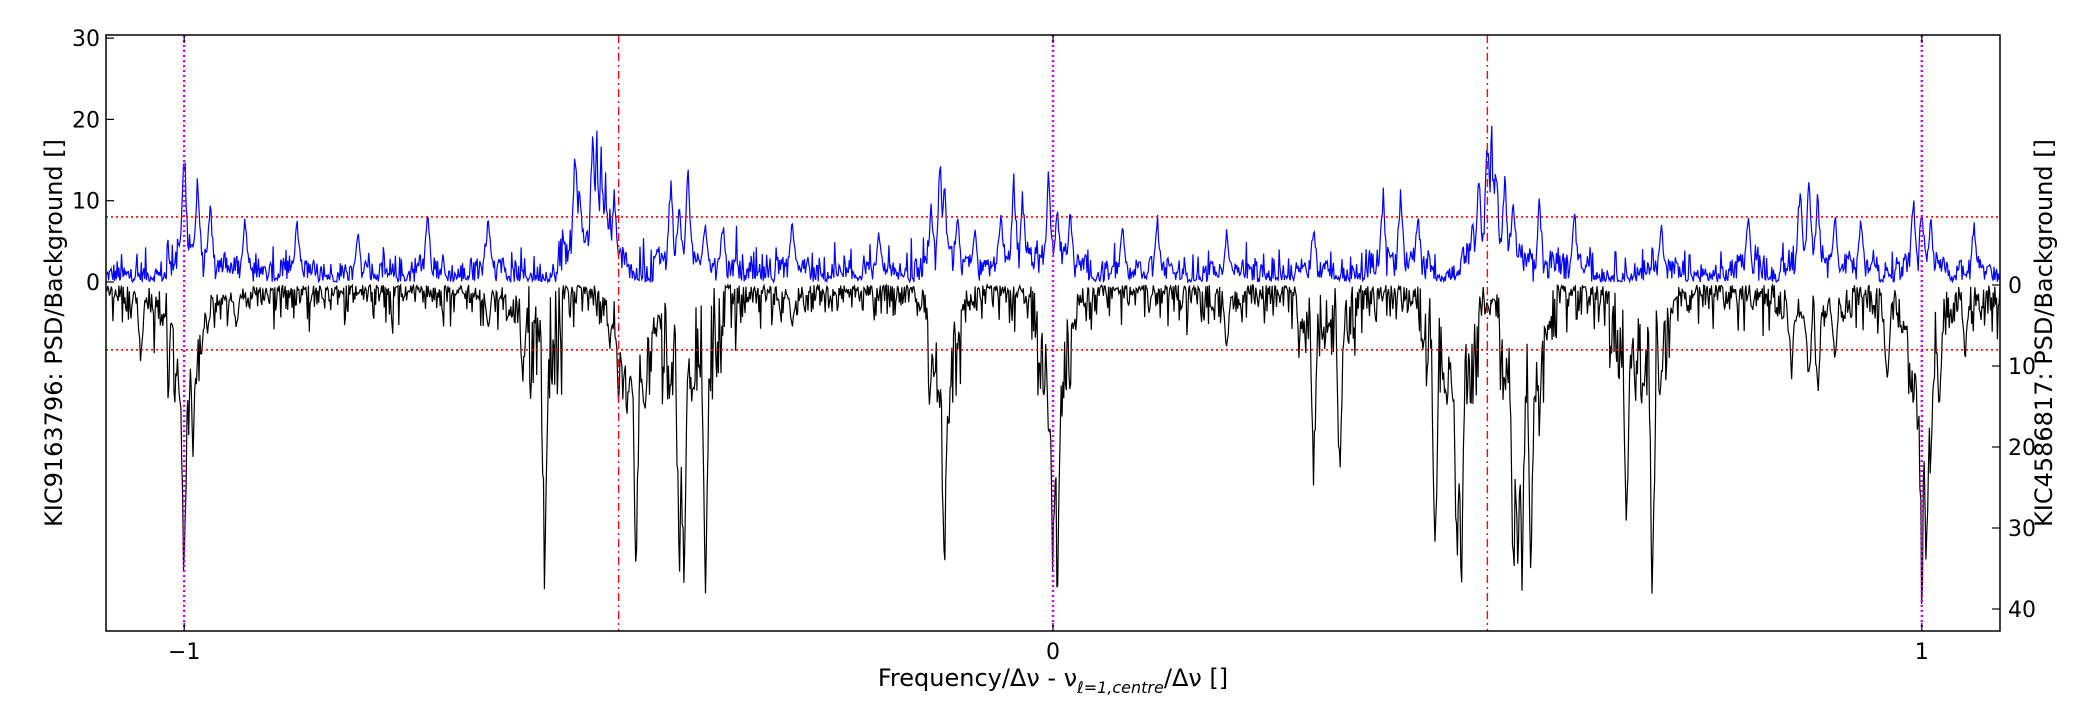 The height and width of the screenshot is (704, 2100). I want to click on y-right-tick-label-2: 20, so click(2022, 448).